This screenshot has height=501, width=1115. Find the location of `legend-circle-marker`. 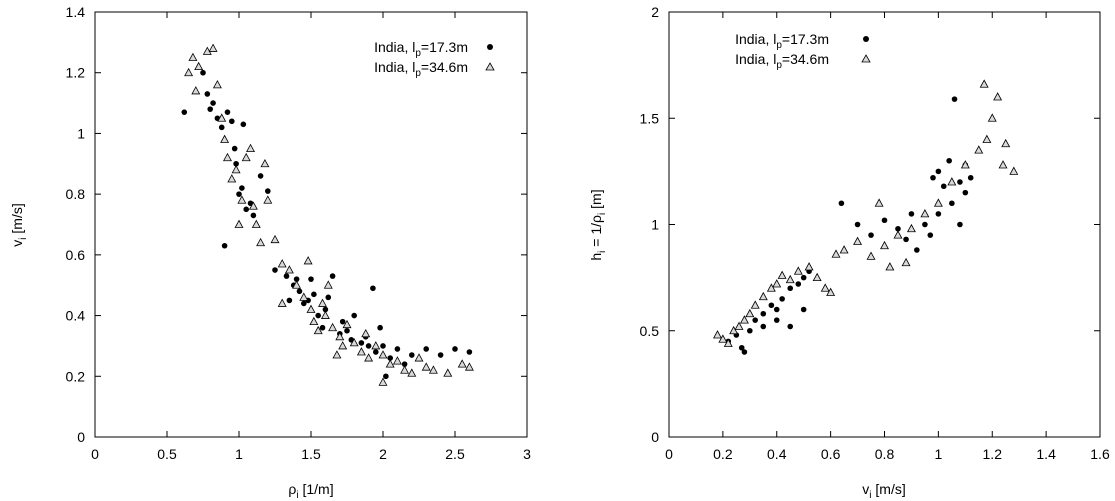

legend-circle-marker is located at coordinates (490, 47).